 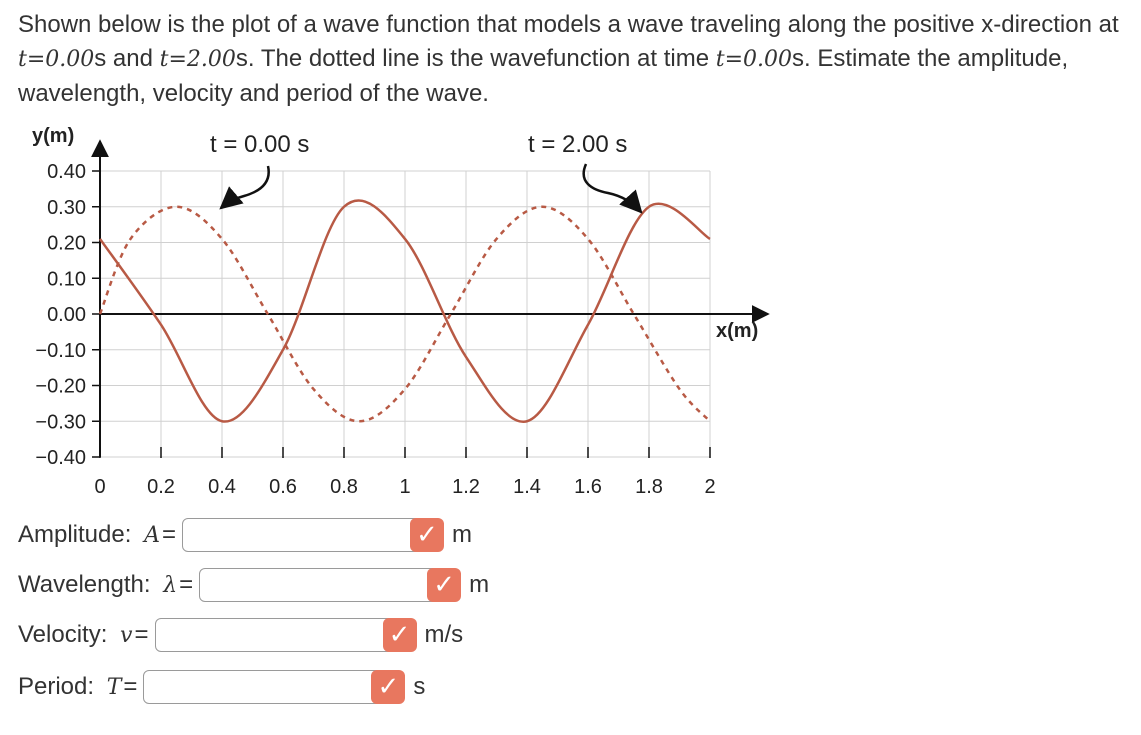 I want to click on period-unit: s, so click(x=419, y=686).